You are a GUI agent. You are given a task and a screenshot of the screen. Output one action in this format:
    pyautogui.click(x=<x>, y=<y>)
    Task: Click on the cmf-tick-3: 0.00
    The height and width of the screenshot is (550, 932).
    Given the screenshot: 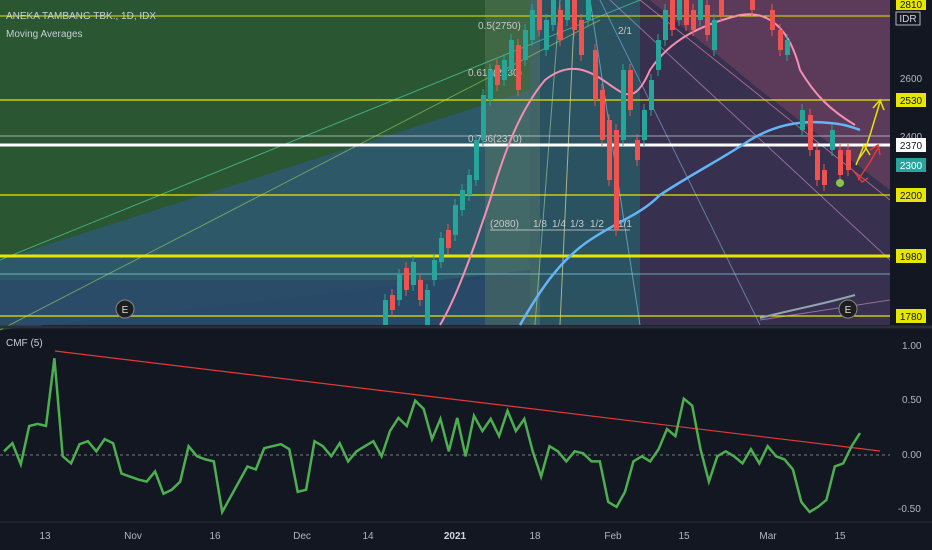 What is the action you would take?
    pyautogui.click(x=912, y=455)
    